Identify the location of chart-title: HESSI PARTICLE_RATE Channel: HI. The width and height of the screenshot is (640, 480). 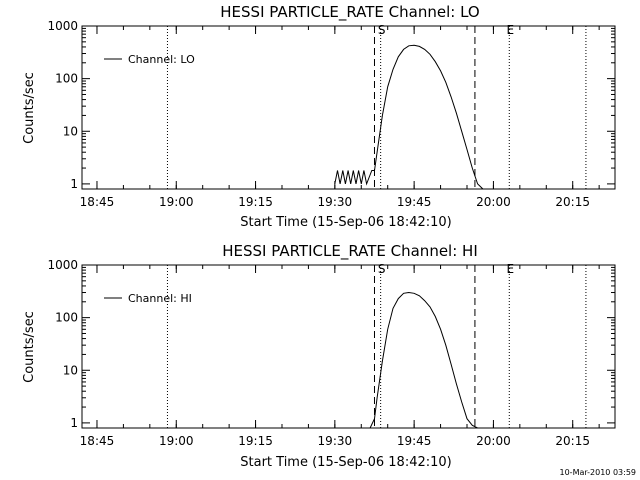
(350, 251).